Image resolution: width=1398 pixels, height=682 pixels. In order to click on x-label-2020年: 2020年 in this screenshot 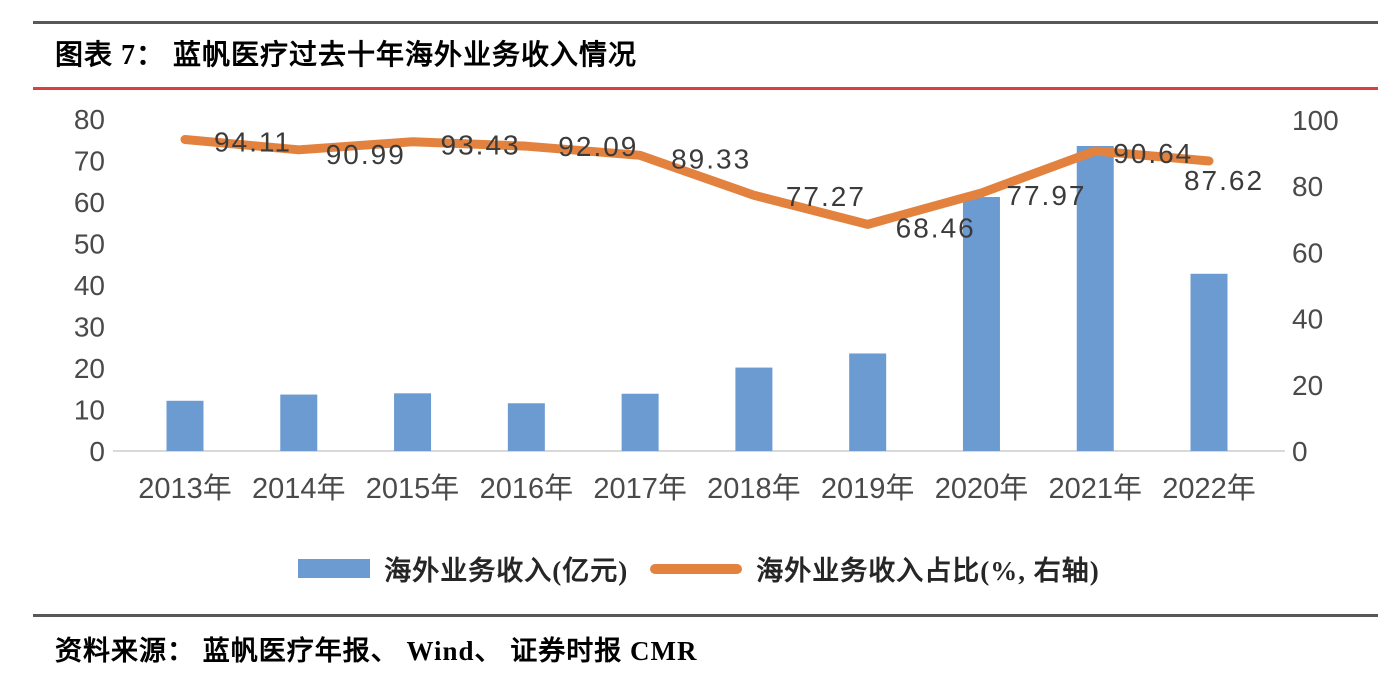, I will do `click(982, 488)`.